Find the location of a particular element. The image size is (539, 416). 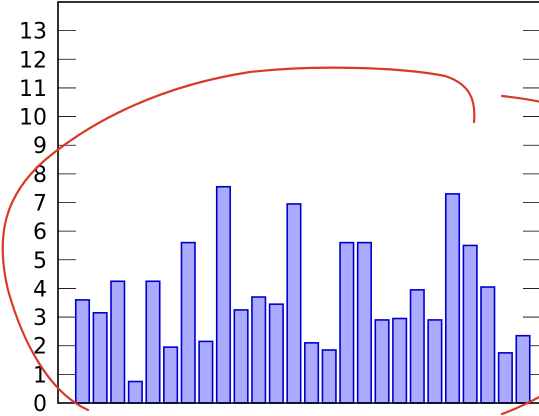

y-tick-label: 13 is located at coordinates (33, 32).